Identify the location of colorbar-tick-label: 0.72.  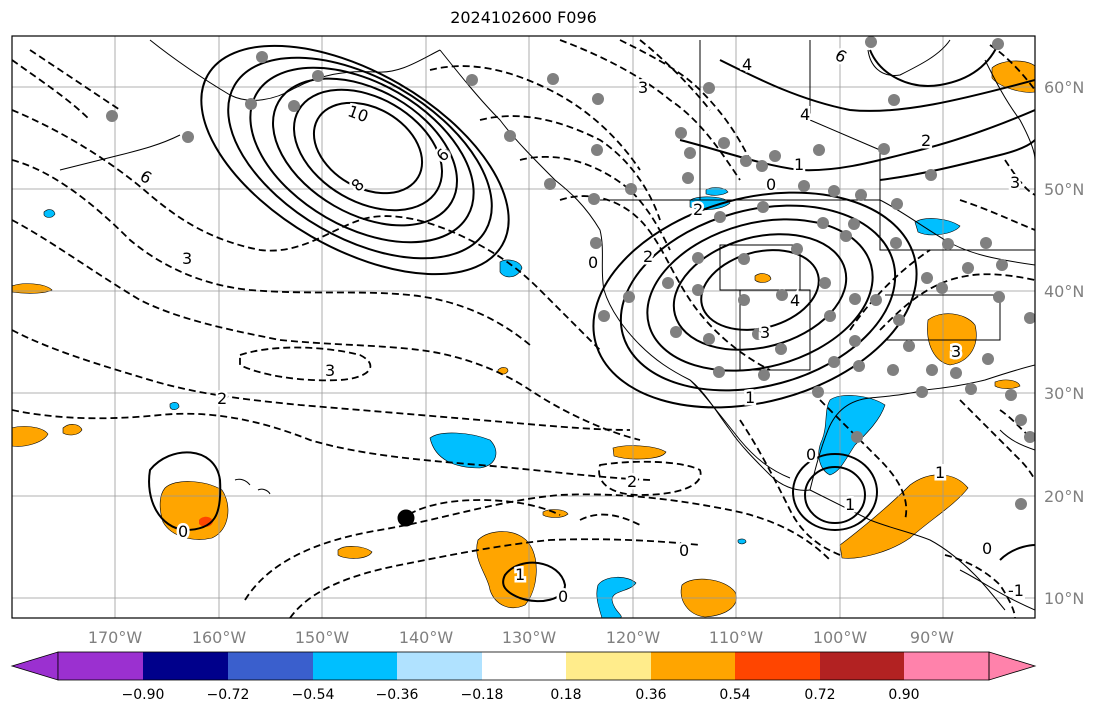
(819, 695).